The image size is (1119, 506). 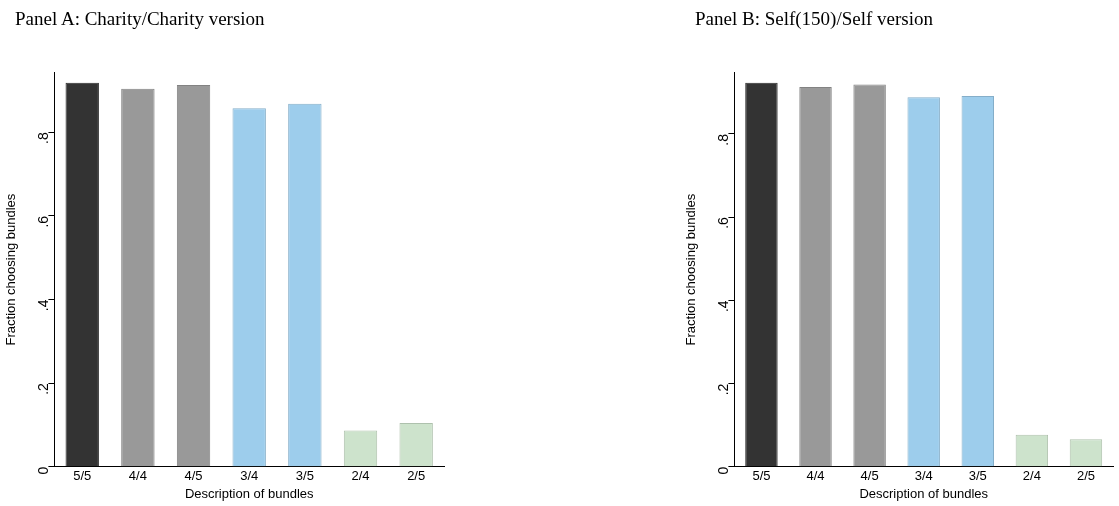 What do you see at coordinates (140, 19) in the screenshot?
I see `chart-title: Panel A: Charity/Charity version` at bounding box center [140, 19].